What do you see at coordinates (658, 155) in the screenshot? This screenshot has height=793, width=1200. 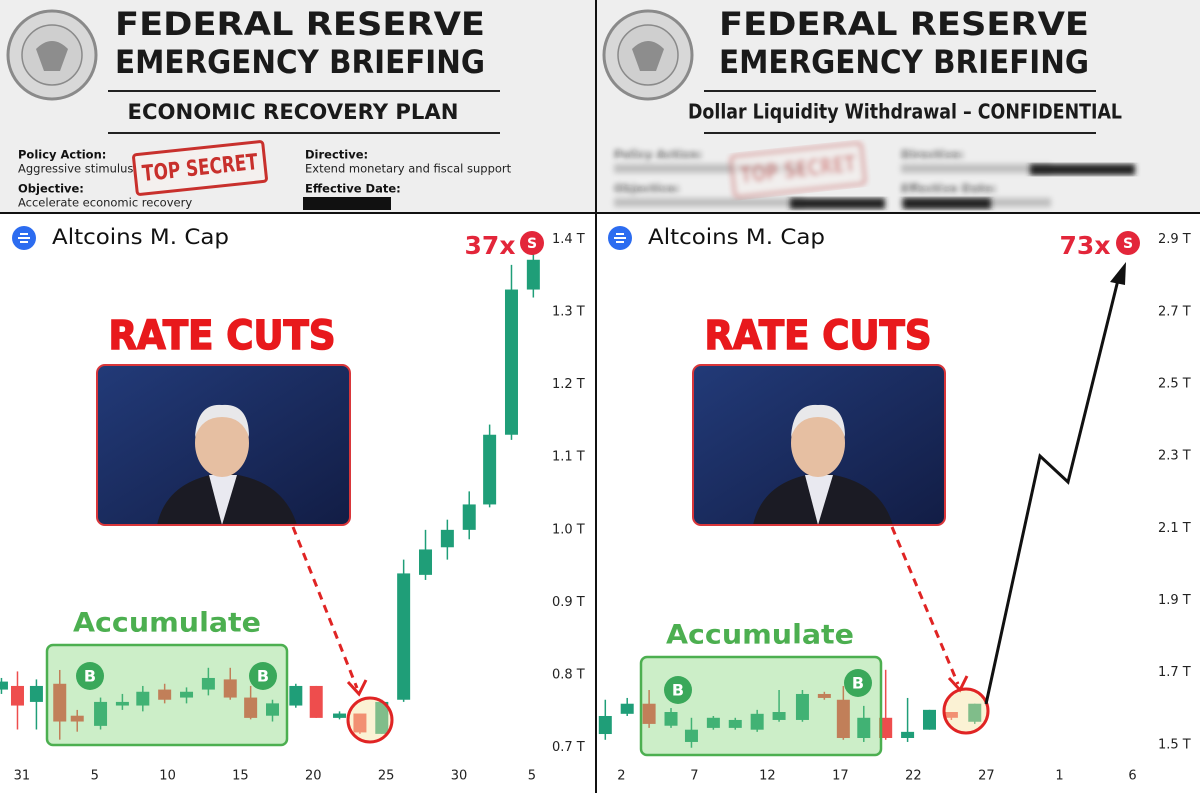 I see `field-label: Policy Action:` at bounding box center [658, 155].